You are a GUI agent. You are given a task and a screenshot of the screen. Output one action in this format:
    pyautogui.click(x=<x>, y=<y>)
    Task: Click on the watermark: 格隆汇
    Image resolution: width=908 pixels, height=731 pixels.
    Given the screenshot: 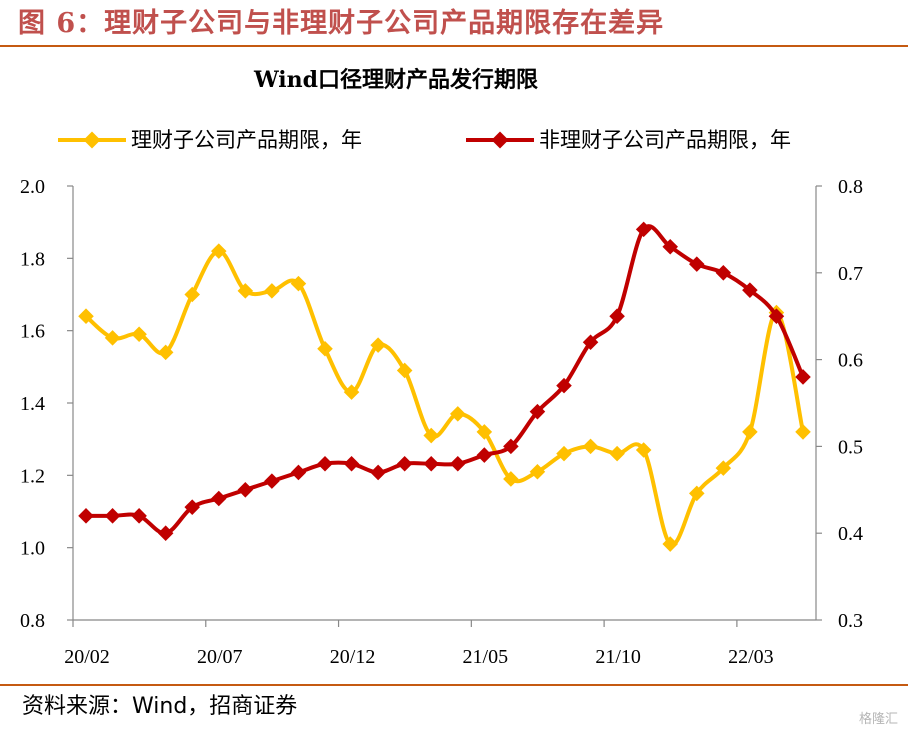 What is the action you would take?
    pyautogui.click(x=878, y=719)
    